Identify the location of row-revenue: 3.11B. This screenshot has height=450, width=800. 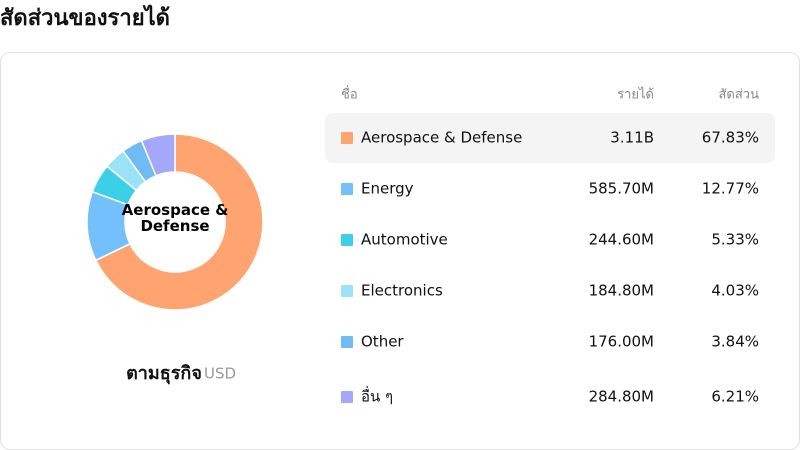
(632, 138).